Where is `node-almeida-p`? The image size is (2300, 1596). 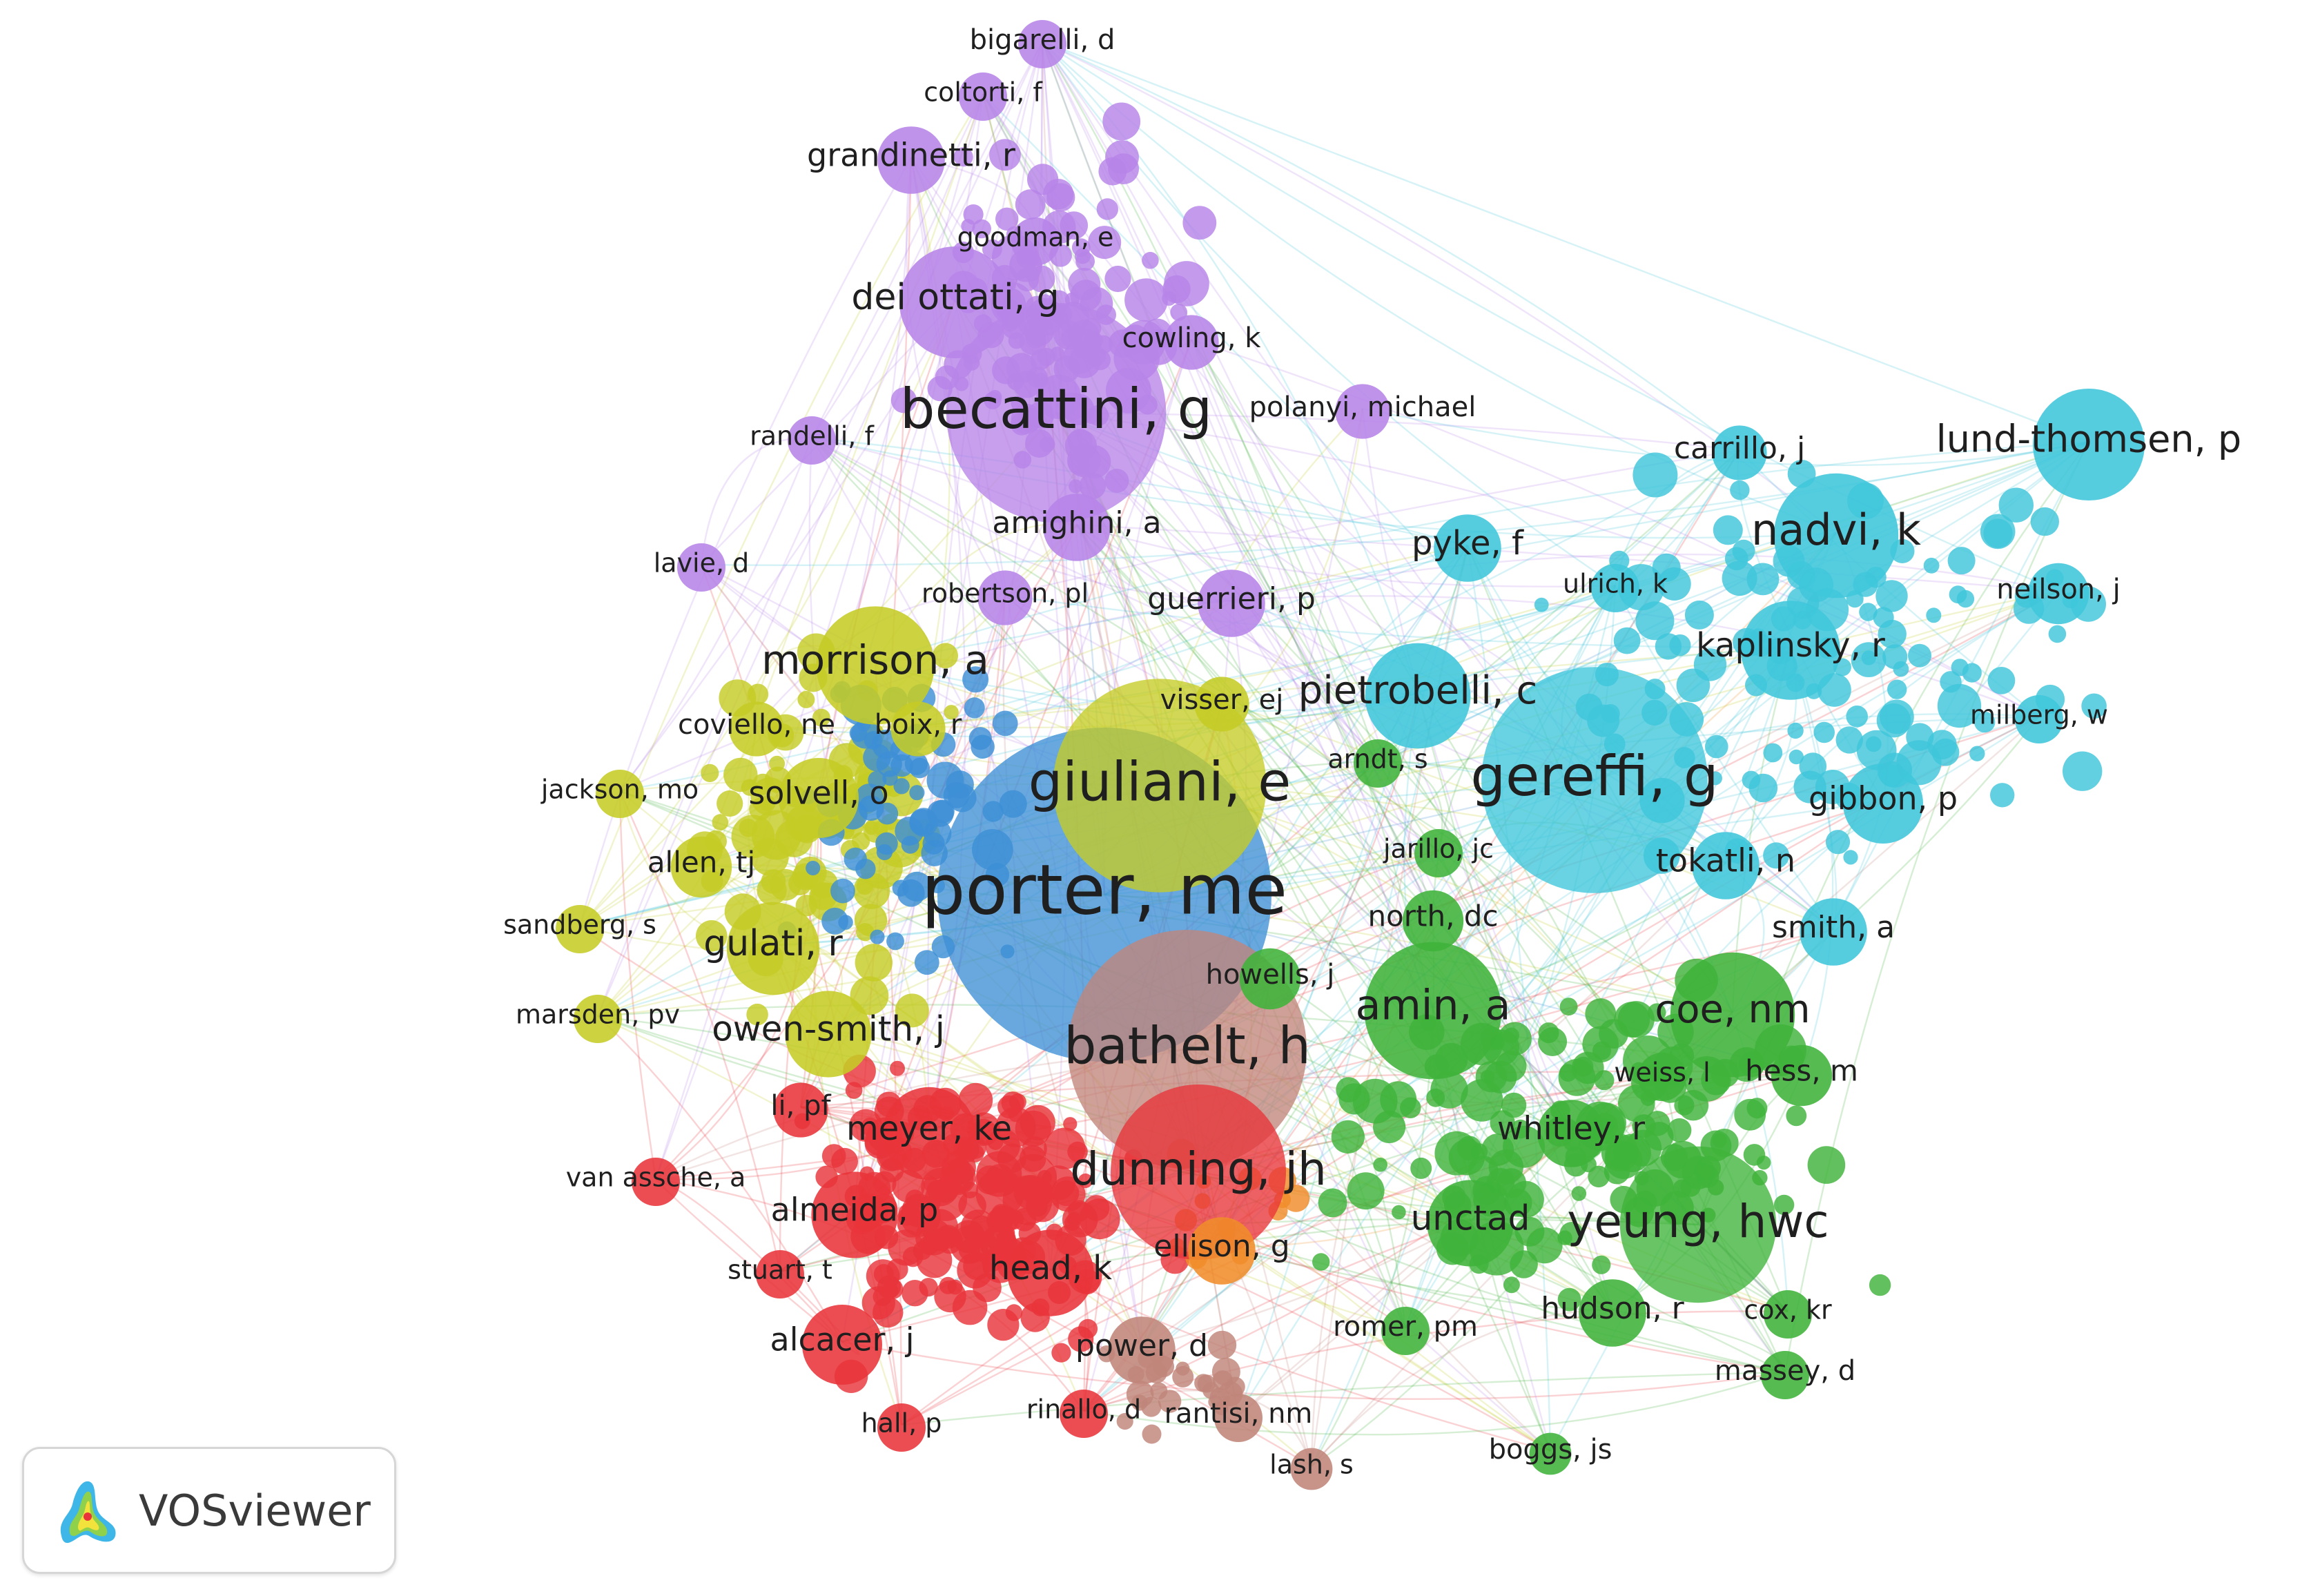 node-almeida-p is located at coordinates (854, 1215).